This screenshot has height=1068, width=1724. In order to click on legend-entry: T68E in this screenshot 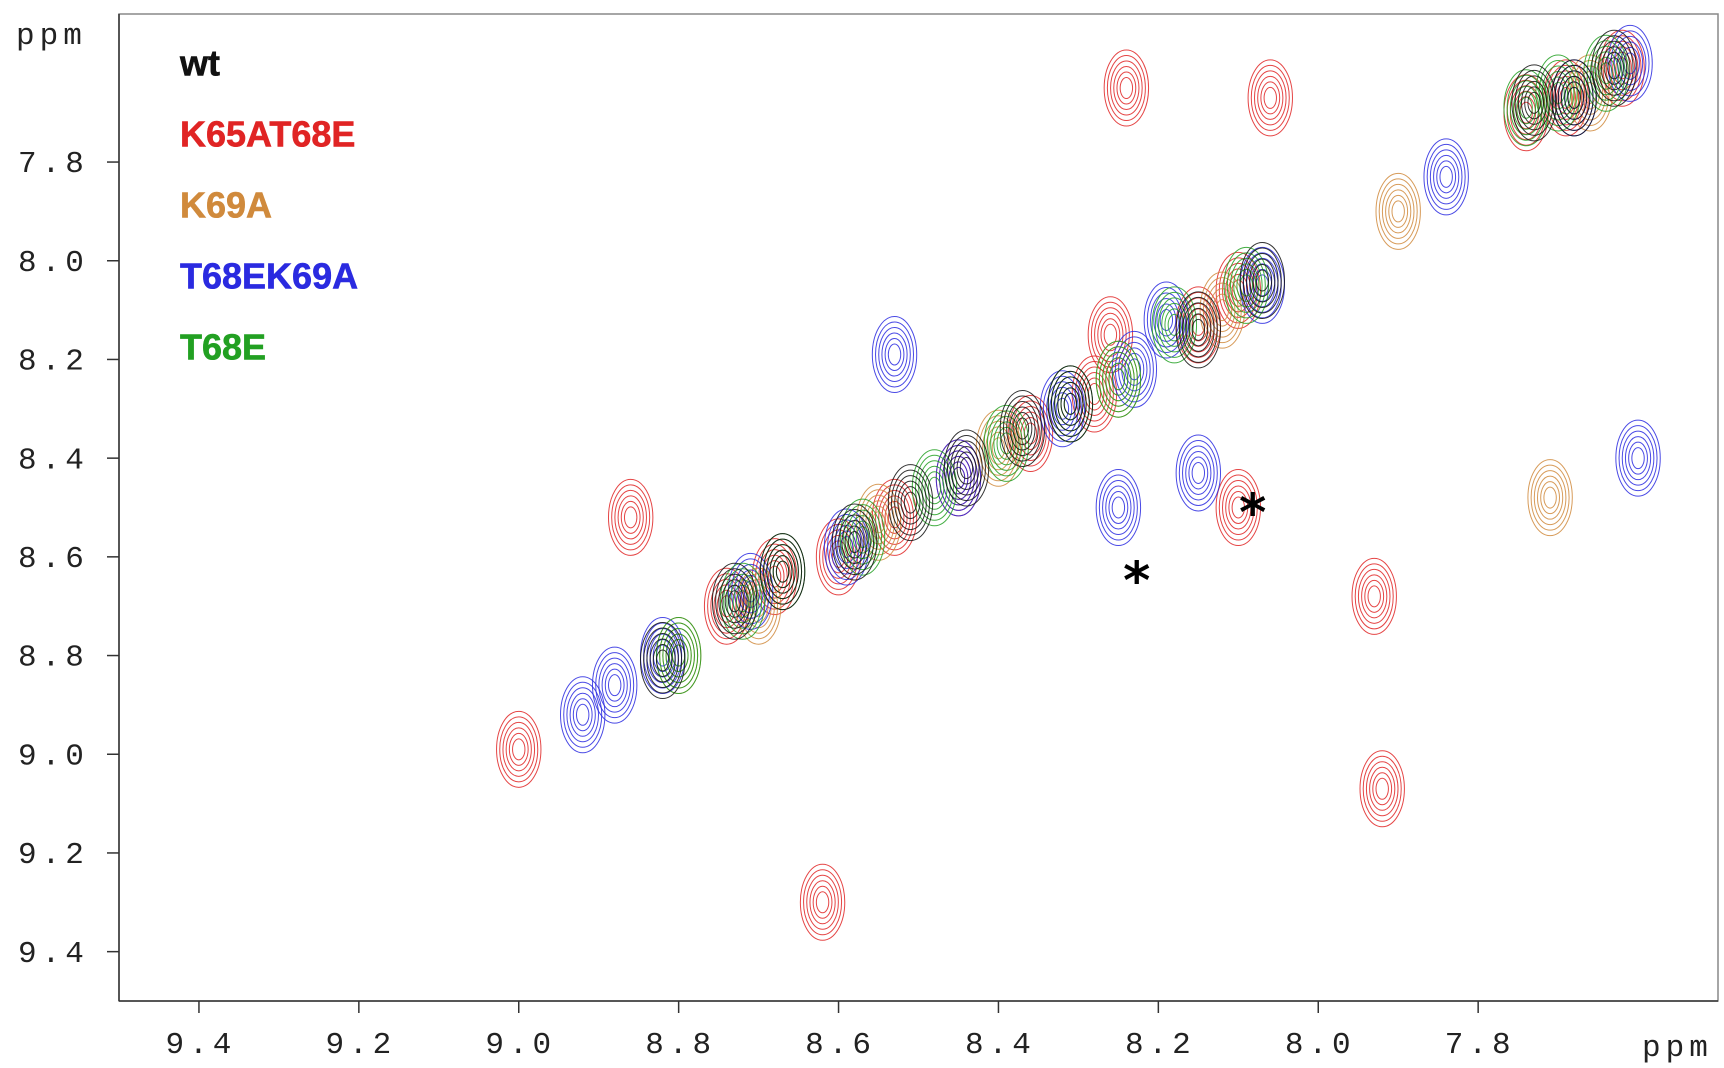, I will do `click(223, 347)`.